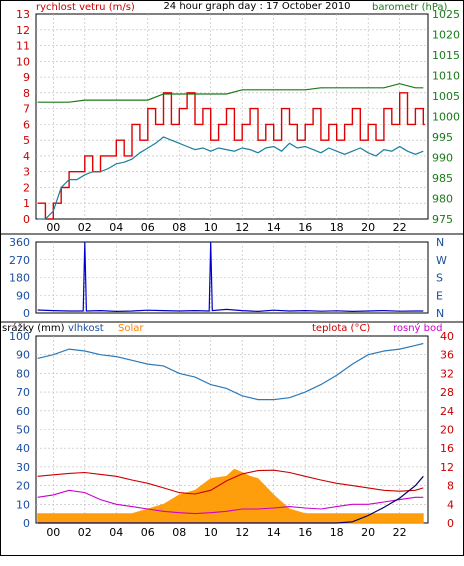  Describe the element at coordinates (442, 158) in the screenshot. I see `barometer-tick-label: 990` at that location.